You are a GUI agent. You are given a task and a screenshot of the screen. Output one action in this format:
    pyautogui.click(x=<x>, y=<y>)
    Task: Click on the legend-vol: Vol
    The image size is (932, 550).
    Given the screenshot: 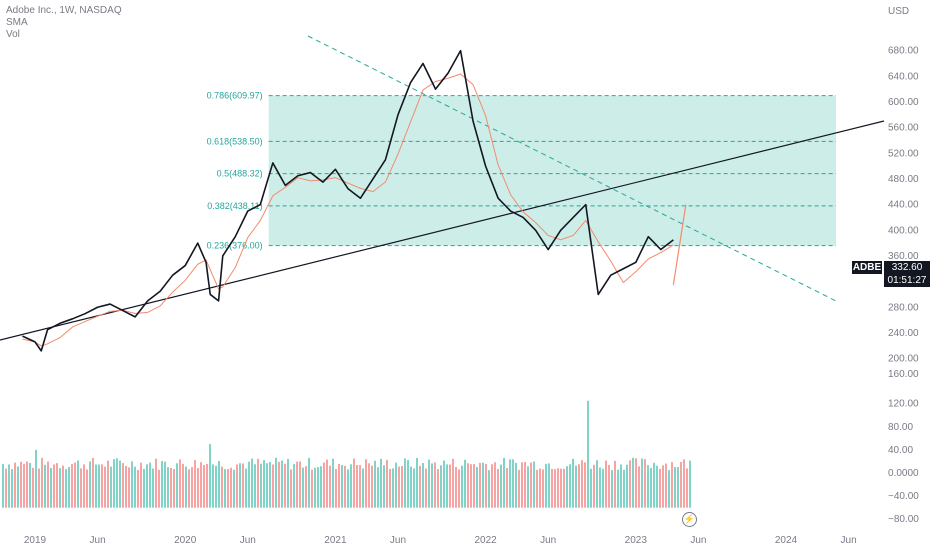 What is the action you would take?
    pyautogui.click(x=13, y=34)
    